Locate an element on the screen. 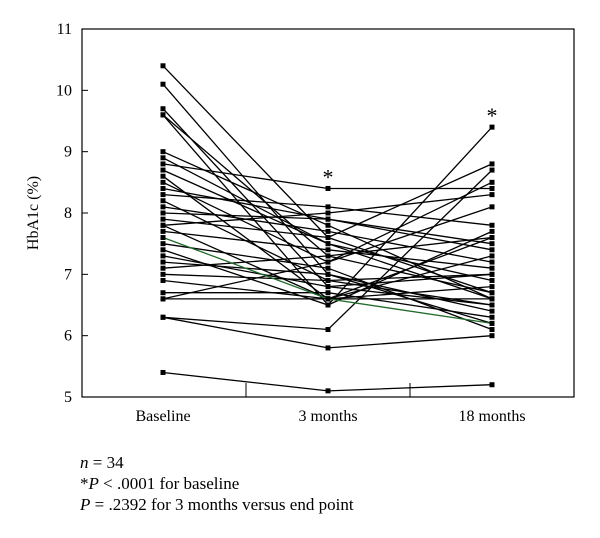 This screenshot has width=600, height=538. y-tick-label: 5 is located at coordinates (68, 397).